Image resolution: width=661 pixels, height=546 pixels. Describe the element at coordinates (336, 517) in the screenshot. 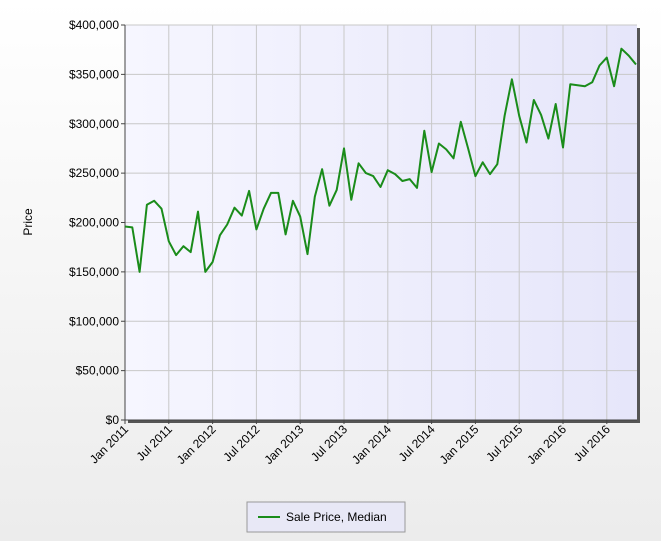

I see `legend-label: Sale Price, Median` at that location.